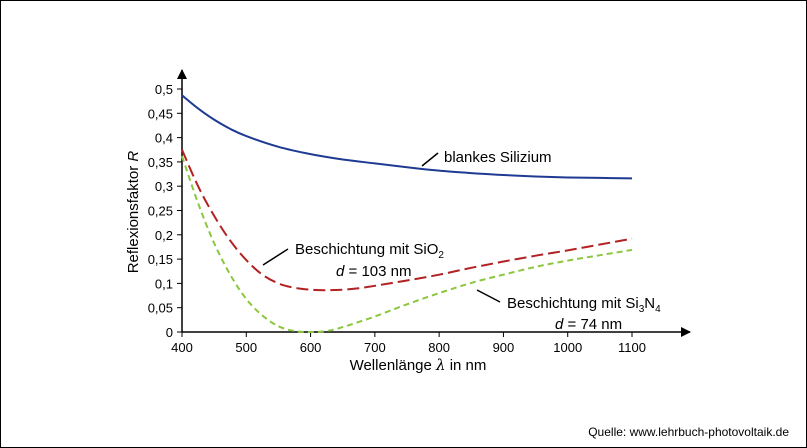 The height and width of the screenshot is (448, 807). I want to click on y-tick-label: 0,45, so click(160, 113).